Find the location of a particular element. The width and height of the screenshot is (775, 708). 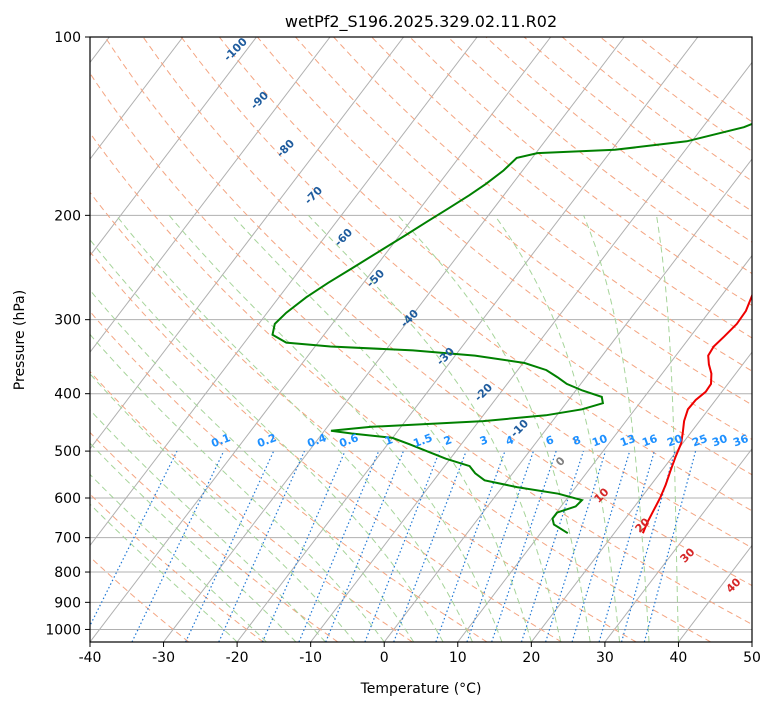

mixing-ratio-label: 20 is located at coordinates (674, 441).